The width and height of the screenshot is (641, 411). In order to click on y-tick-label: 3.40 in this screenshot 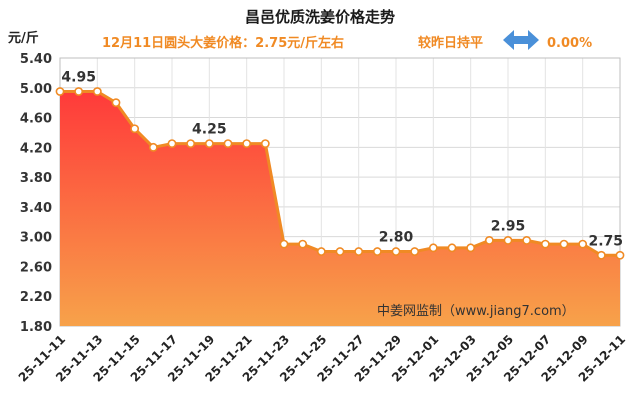, I will do `click(36, 208)`.